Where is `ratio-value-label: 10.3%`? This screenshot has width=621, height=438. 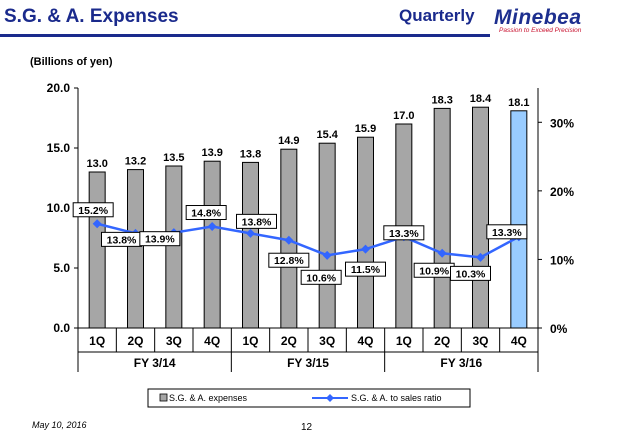
ratio-value-label: 10.3% is located at coordinates (471, 274).